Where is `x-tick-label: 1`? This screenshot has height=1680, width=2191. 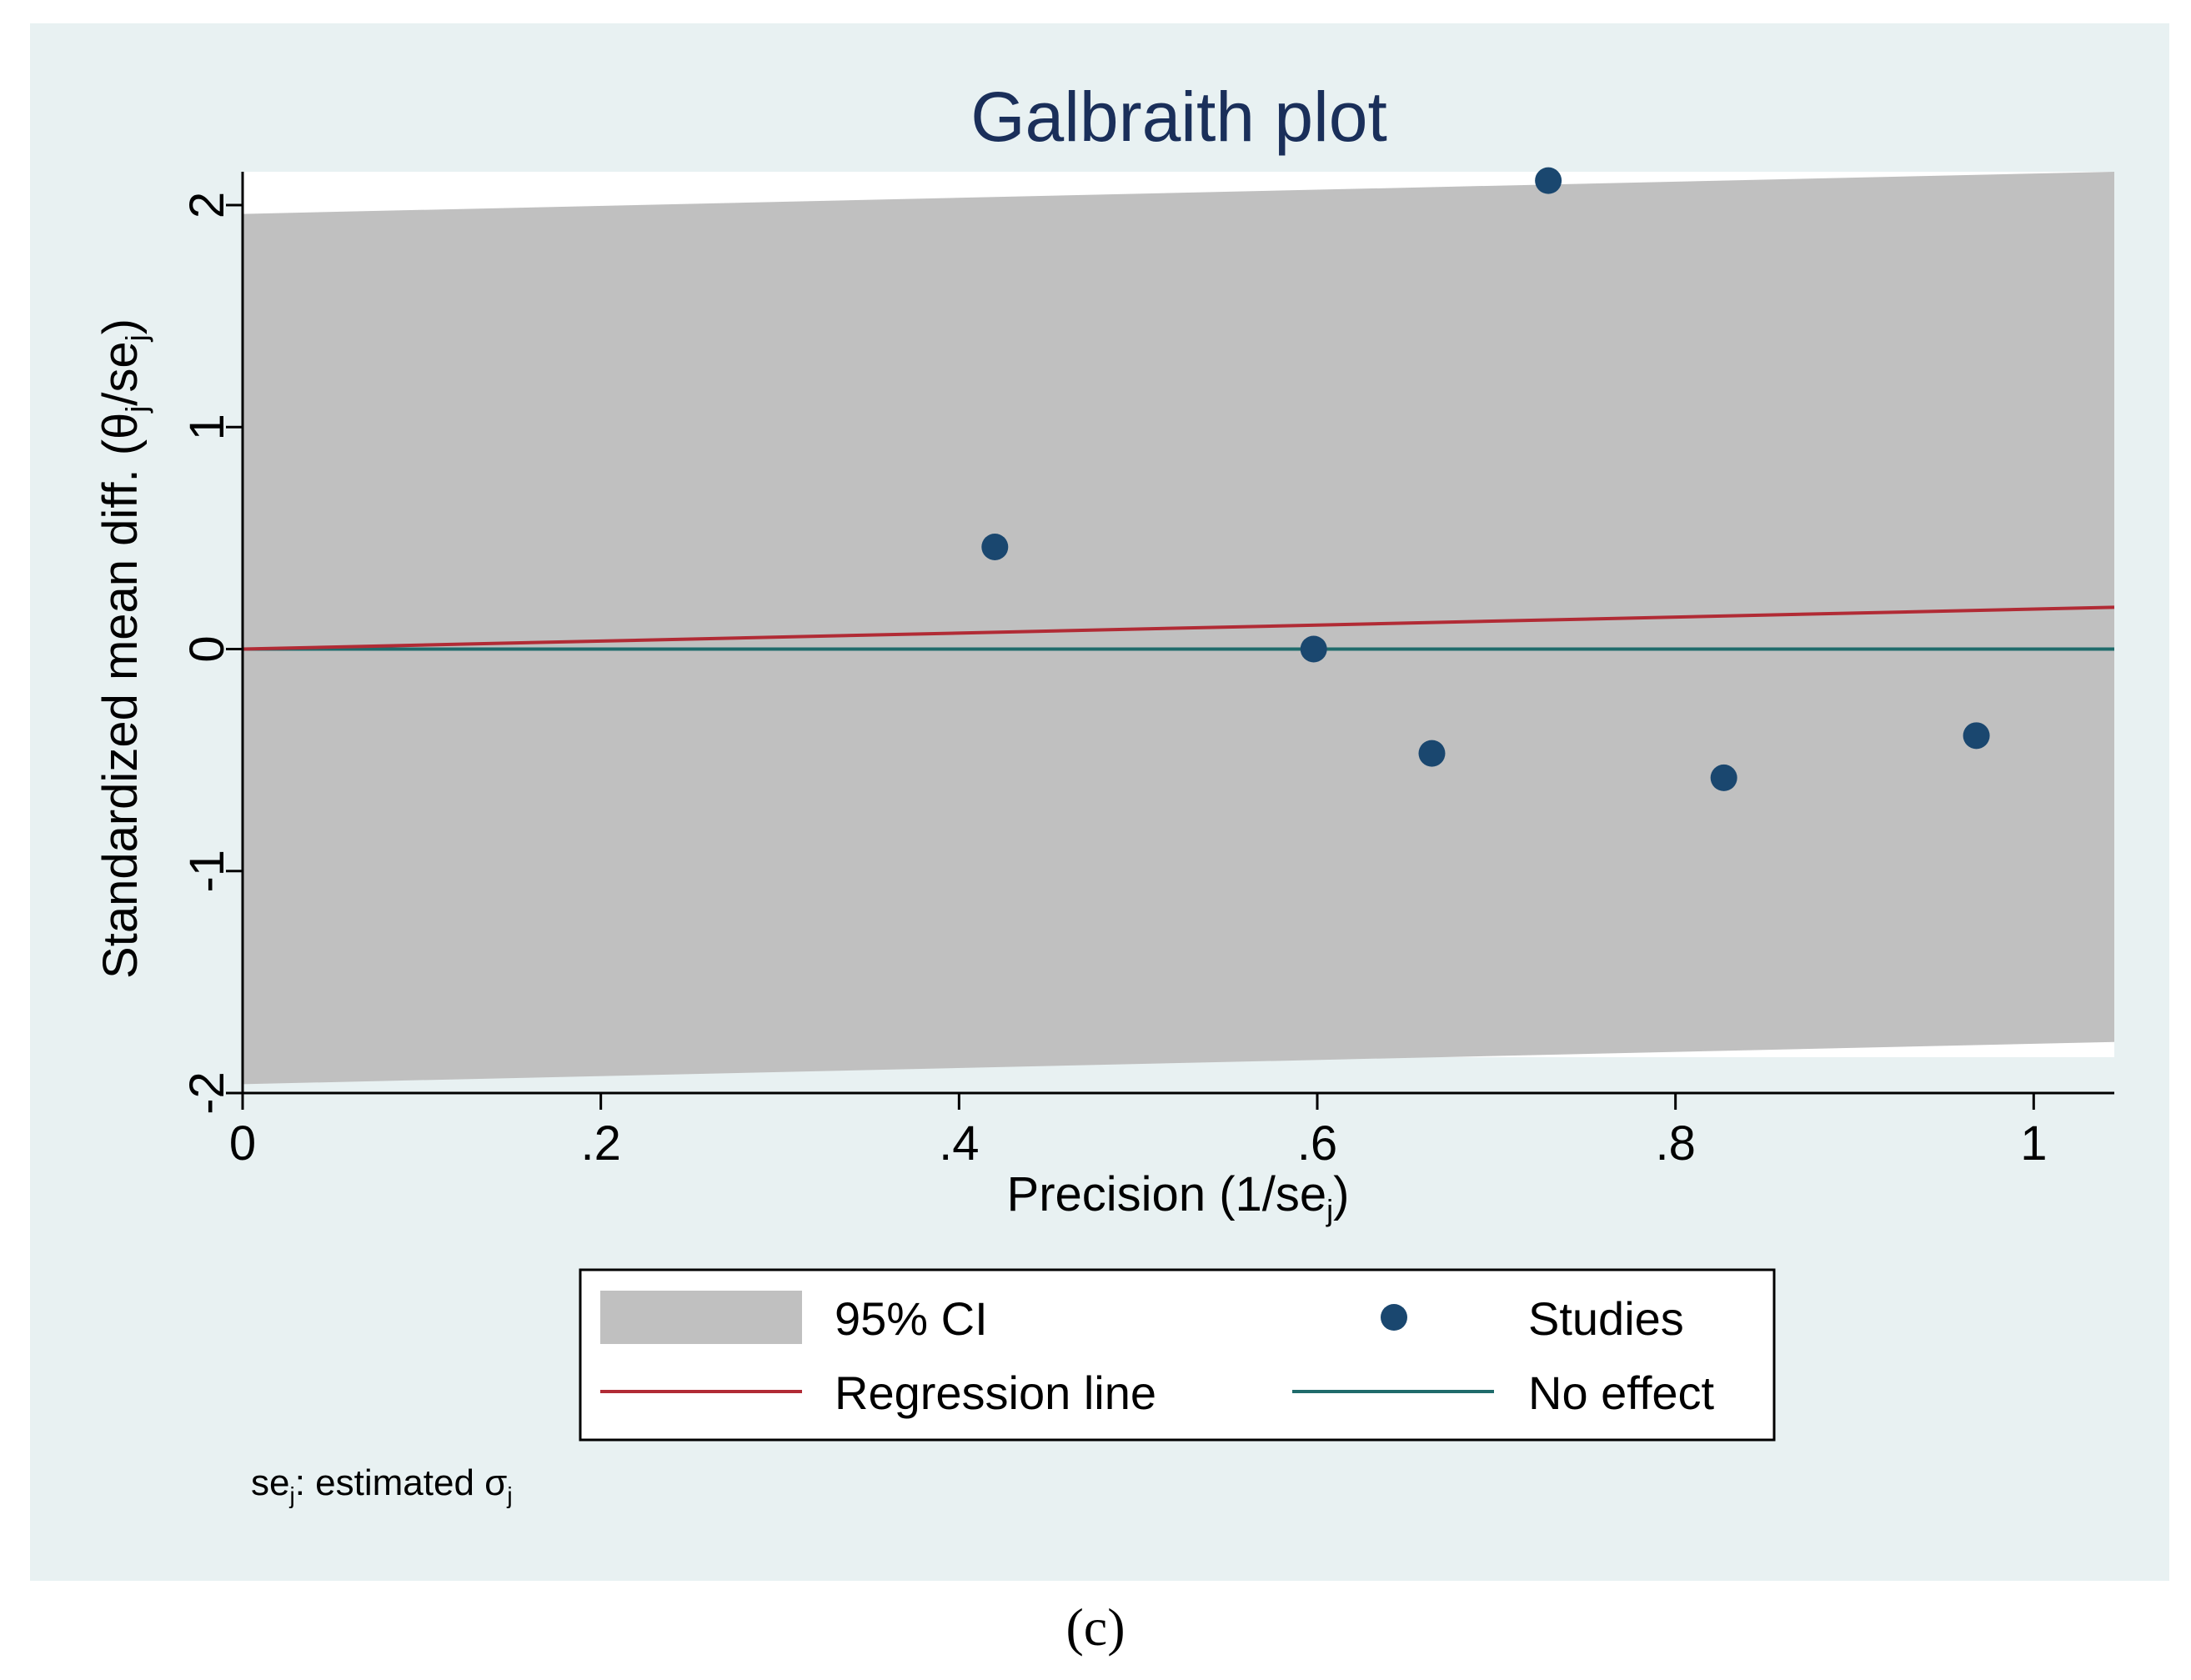 x-tick-label: 1 is located at coordinates (2034, 1143).